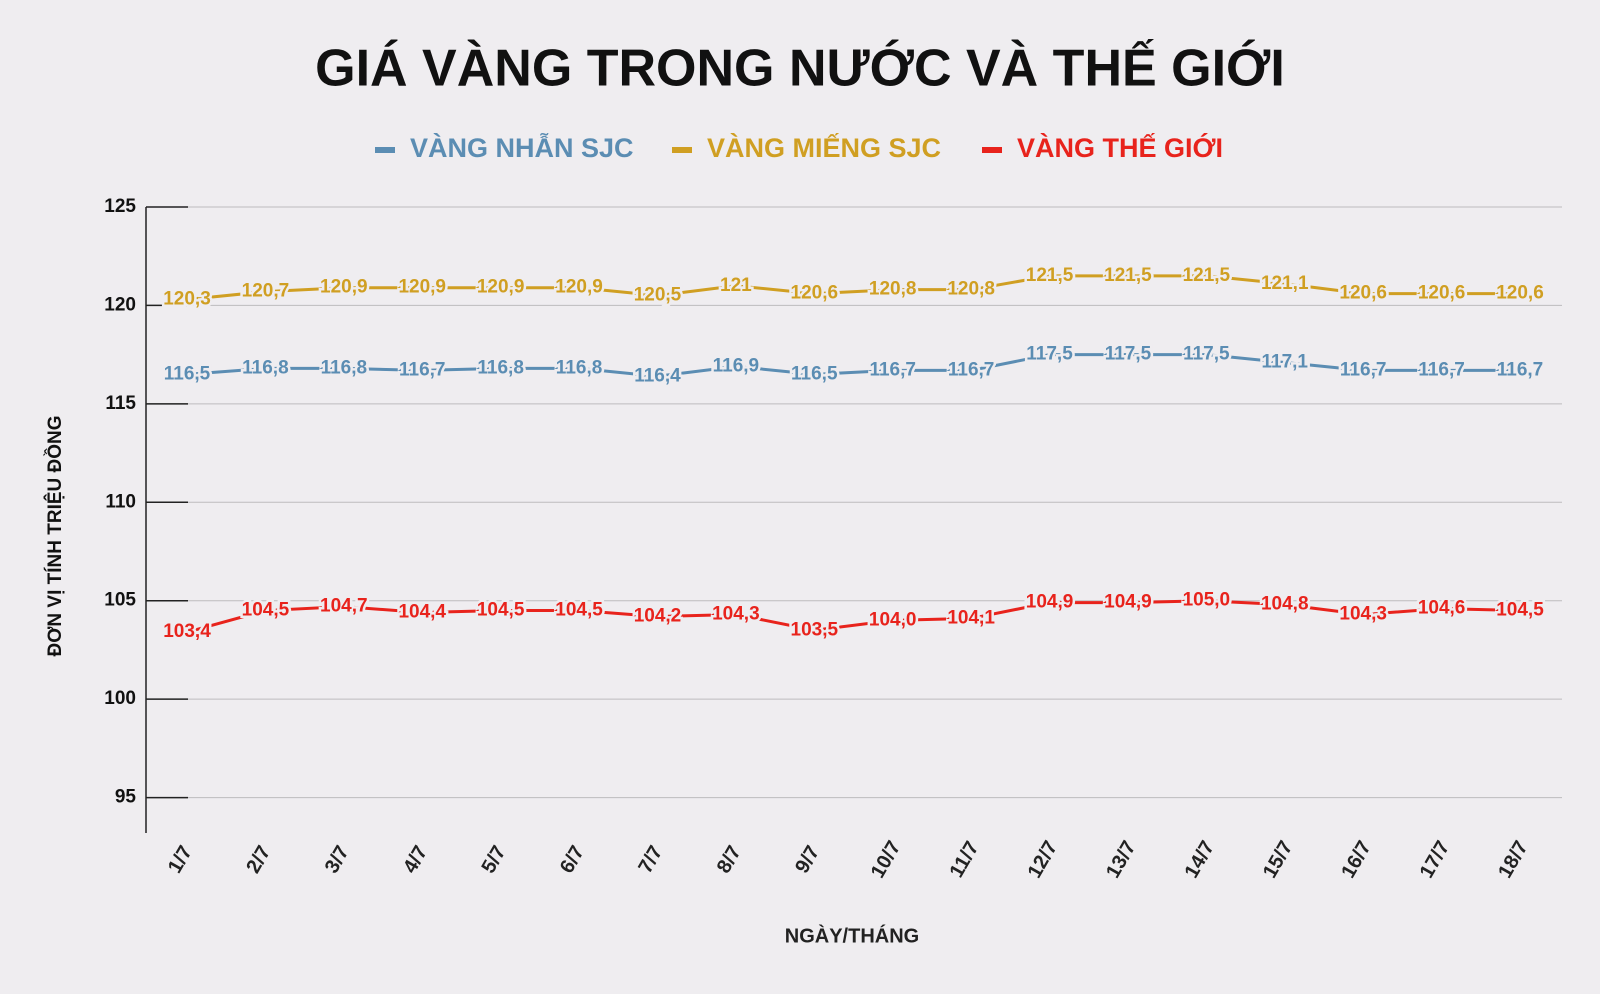 The width and height of the screenshot is (1600, 994). I want to click on y-tick-label: 100, so click(120, 698).